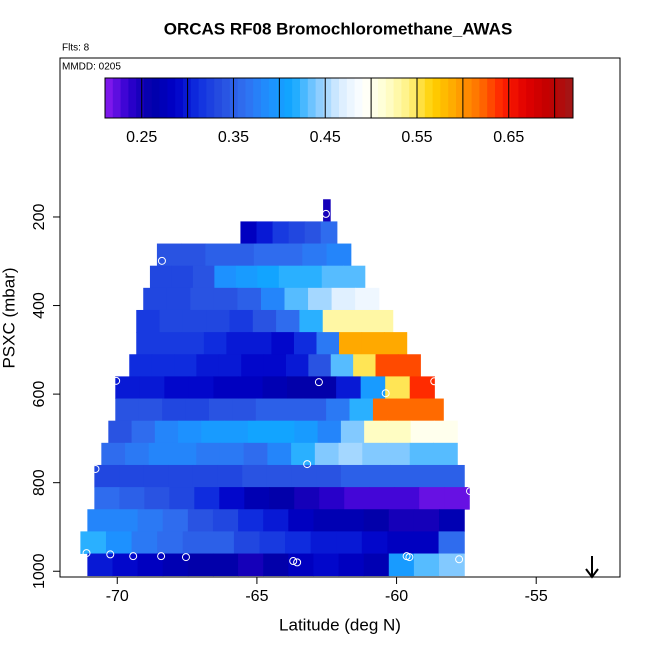 The width and height of the screenshot is (650, 650). Describe the element at coordinates (233, 137) in the screenshot. I see `colorbar-tick-label: 0.35` at that location.